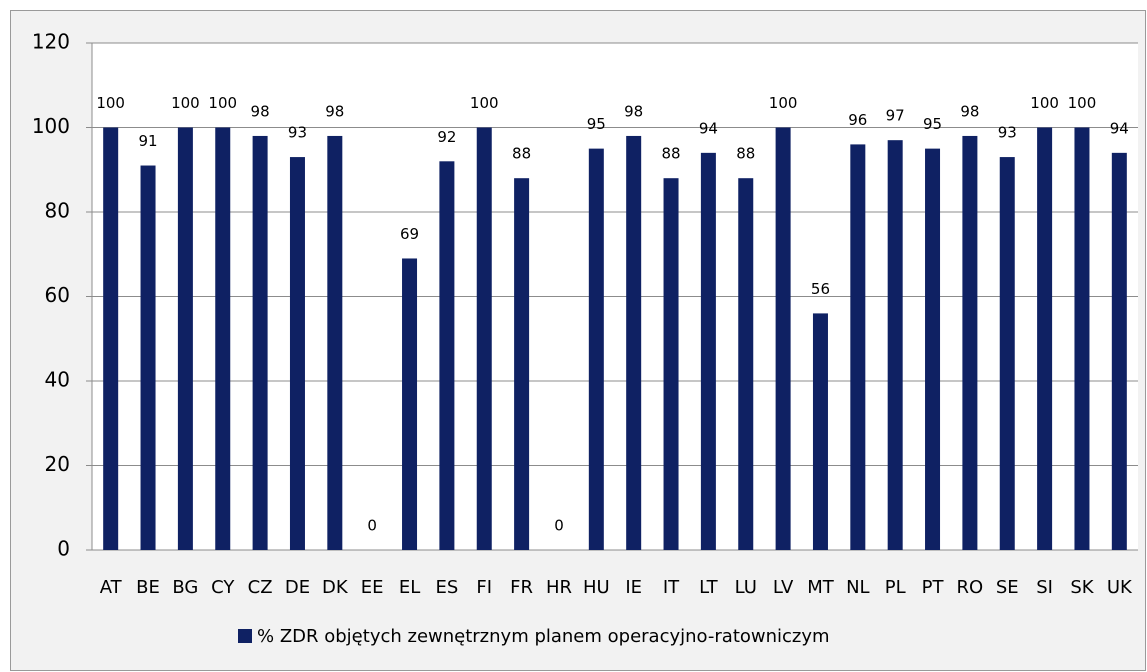  Describe the element at coordinates (1007, 587) in the screenshot. I see `x-tick-label: SE` at that location.